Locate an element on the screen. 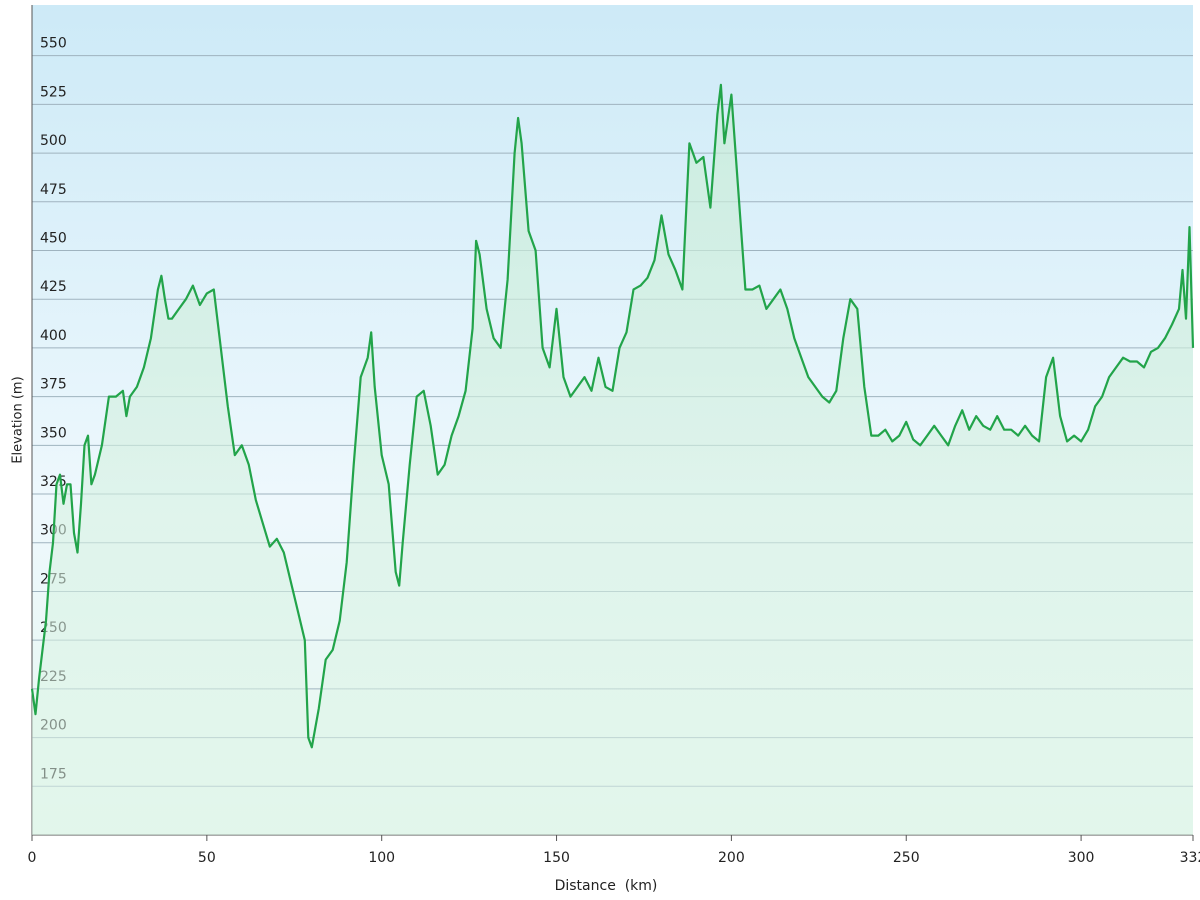 The height and width of the screenshot is (900, 1200). y-tick-label: 450 is located at coordinates (53, 238).